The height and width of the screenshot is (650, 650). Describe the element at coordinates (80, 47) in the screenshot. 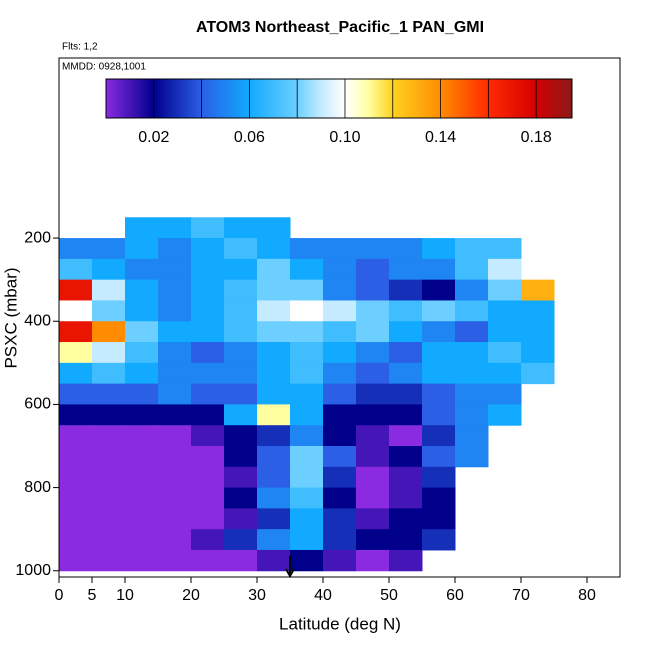

I see `flights-note: Flts: 1,2` at that location.